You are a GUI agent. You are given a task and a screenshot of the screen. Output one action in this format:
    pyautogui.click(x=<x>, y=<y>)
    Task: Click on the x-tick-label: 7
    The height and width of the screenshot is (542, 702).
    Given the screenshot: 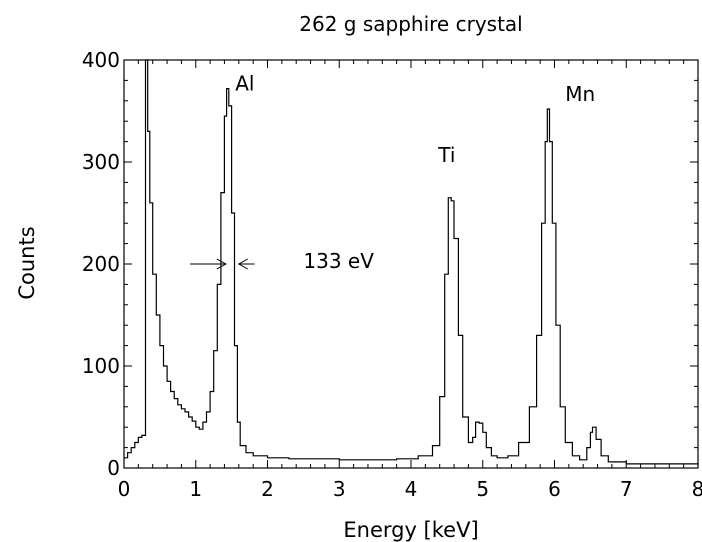 What is the action you would take?
    pyautogui.click(x=626, y=489)
    